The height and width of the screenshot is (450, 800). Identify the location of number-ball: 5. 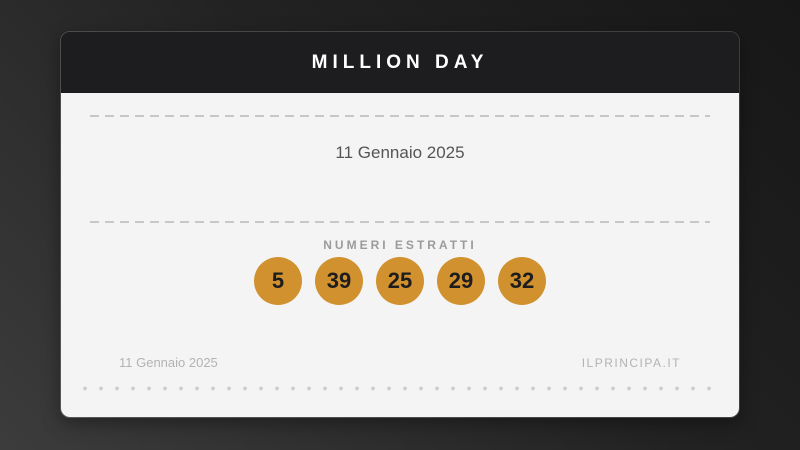
(278, 281).